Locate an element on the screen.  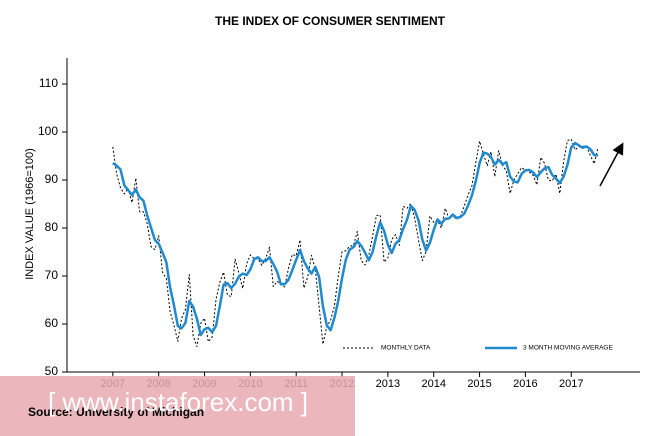
x-tick-label: 2016 is located at coordinates (525, 384).